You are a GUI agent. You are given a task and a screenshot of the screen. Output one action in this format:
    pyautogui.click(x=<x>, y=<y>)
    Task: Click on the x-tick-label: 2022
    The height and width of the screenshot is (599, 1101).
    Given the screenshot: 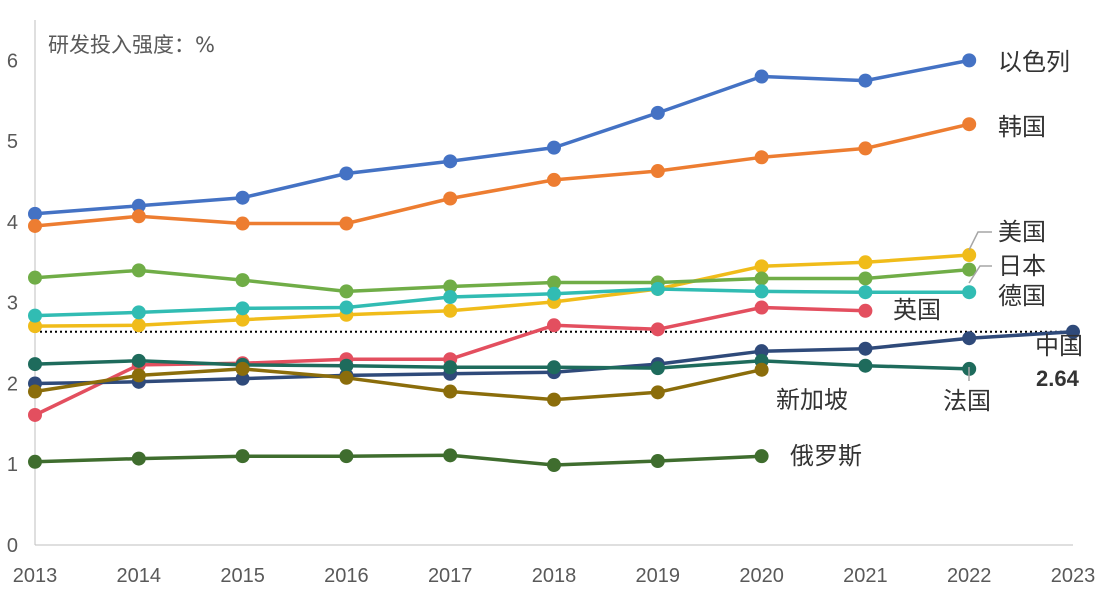 What is the action you would take?
    pyautogui.click(x=969, y=576)
    